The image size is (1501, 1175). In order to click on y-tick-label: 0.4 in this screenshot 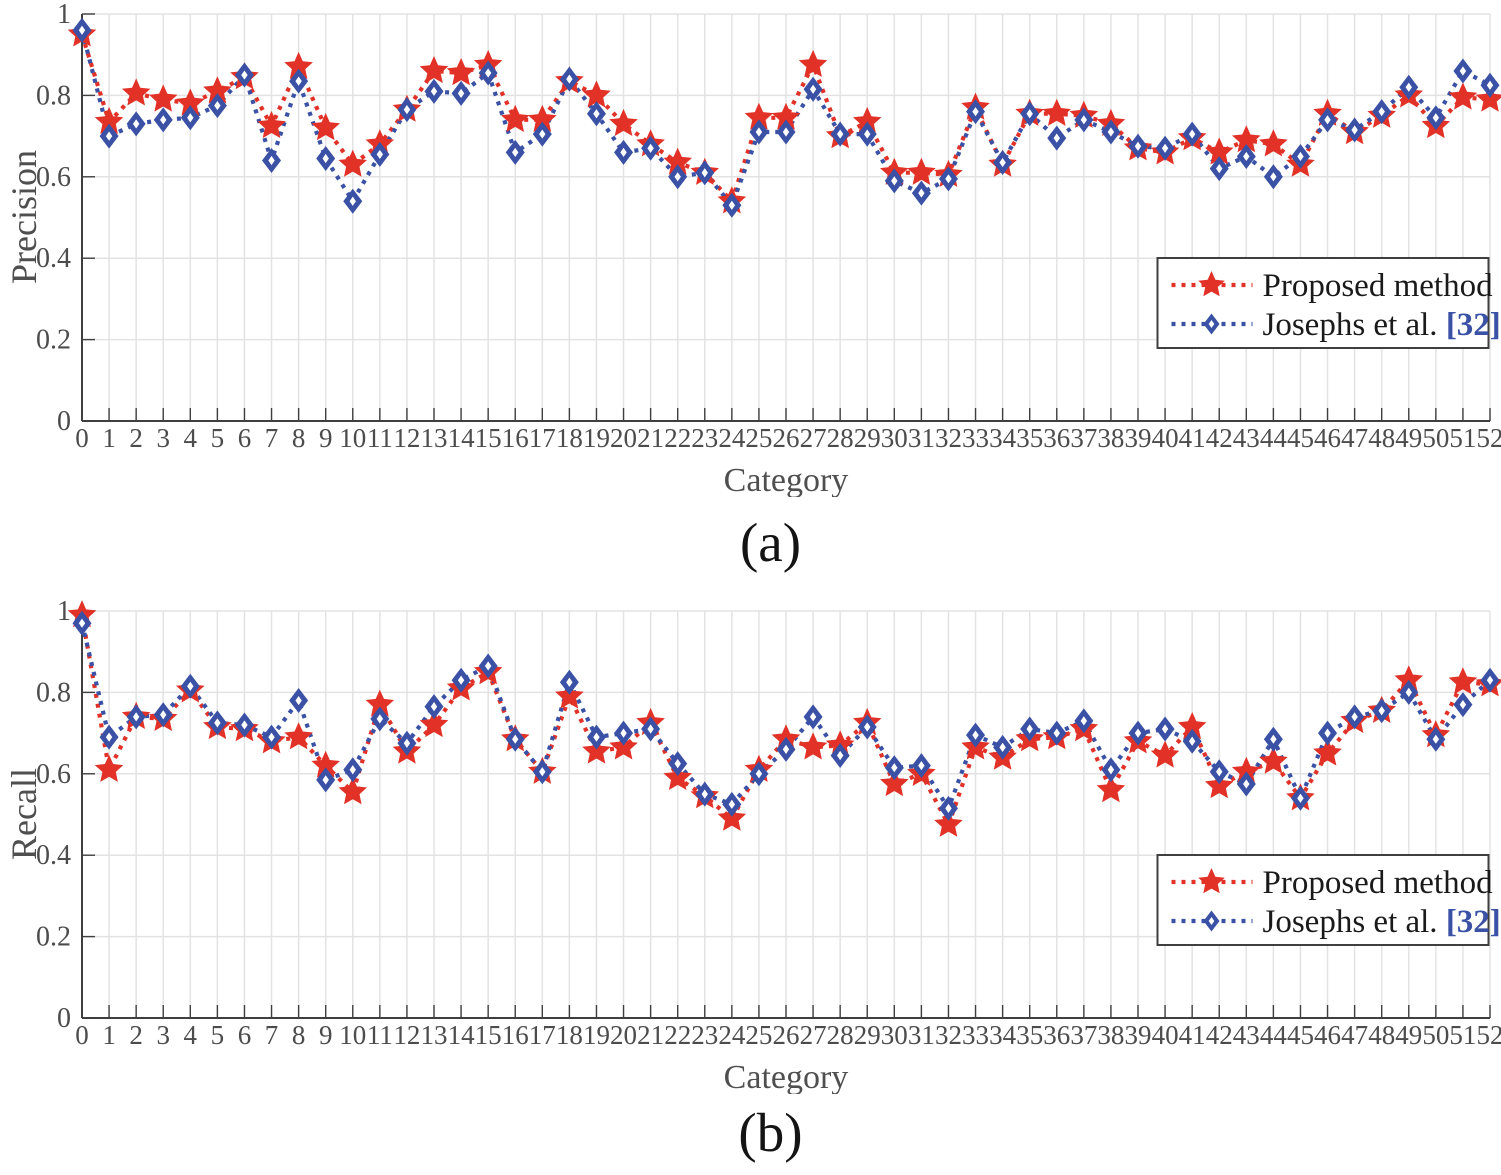, I will do `click(53, 258)`.